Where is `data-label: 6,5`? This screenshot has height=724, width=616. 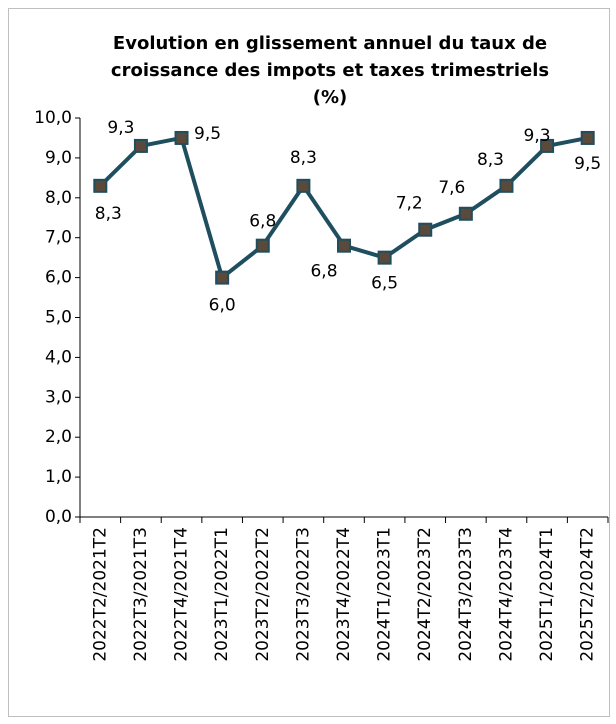 data-label: 6,5 is located at coordinates (384, 284).